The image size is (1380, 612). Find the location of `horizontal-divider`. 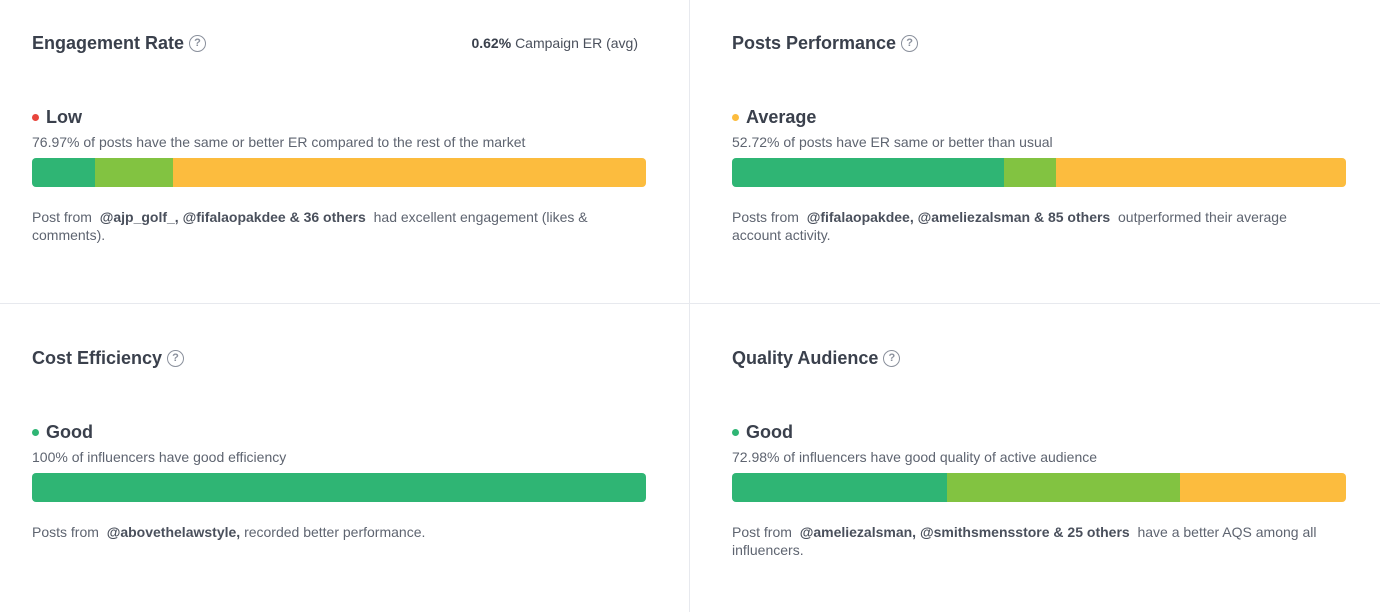

horizontal-divider is located at coordinates (690, 303).